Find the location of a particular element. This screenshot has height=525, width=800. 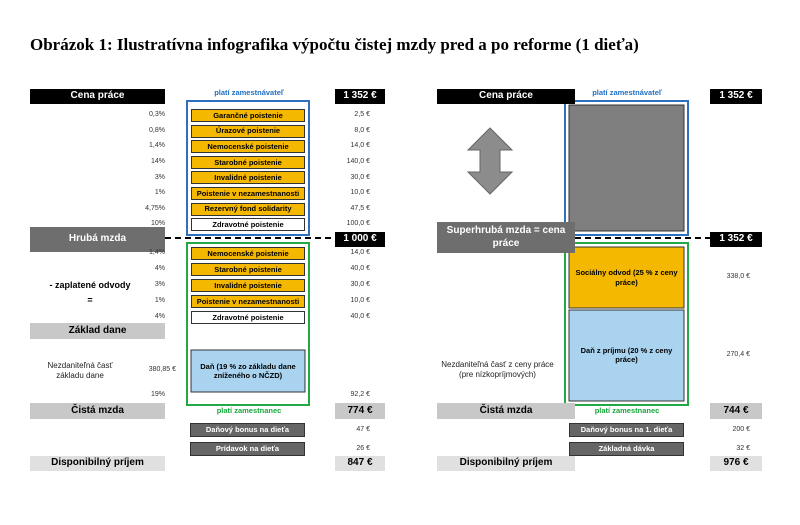

benefit: Prídavok na dieťa is located at coordinates (247, 449).